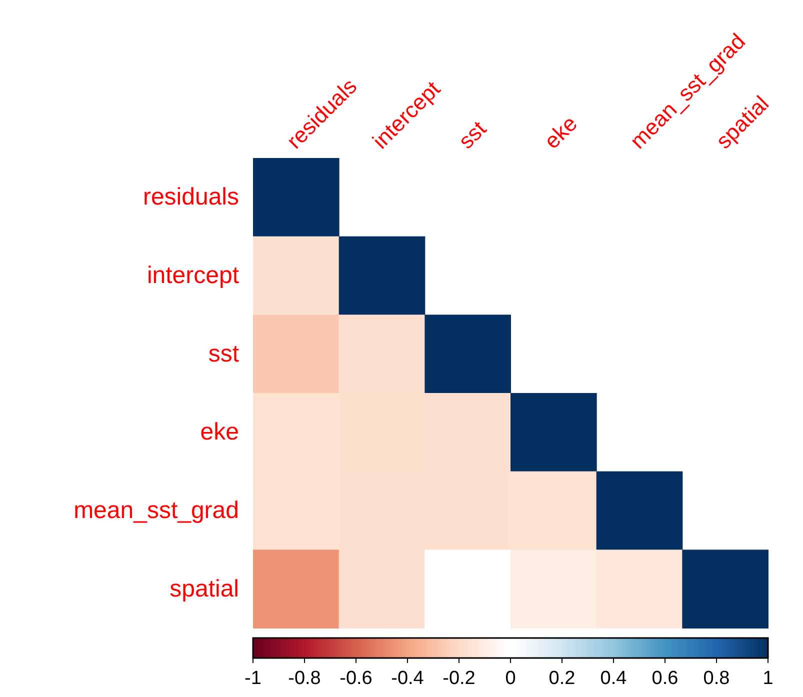  Describe the element at coordinates (224, 354) in the screenshot. I see `y-tick-label: sst` at that location.